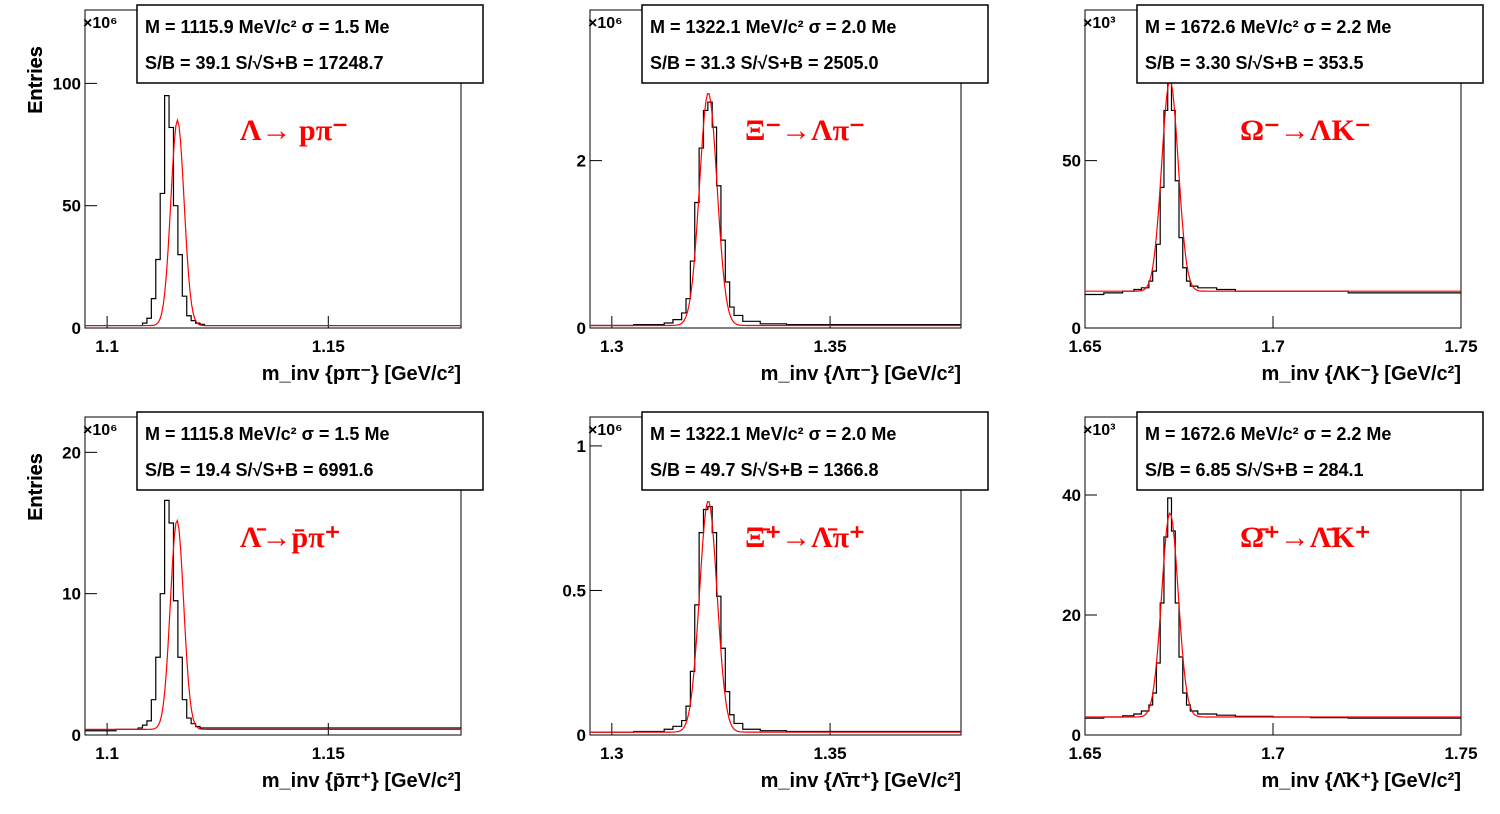 The image size is (1500, 814). Describe the element at coordinates (290, 537) in the screenshot. I see `decay-channel-label: Λ̄→p̄π⁺` at that location.